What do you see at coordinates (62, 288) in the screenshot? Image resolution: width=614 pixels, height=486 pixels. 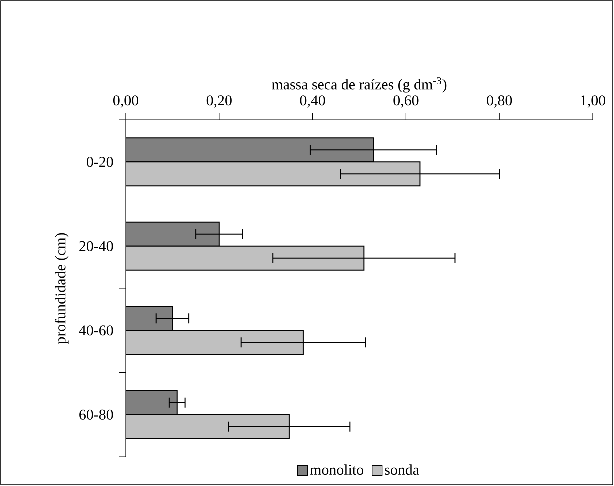 I see `y-axis-title: profundidade (cm)` at bounding box center [62, 288].